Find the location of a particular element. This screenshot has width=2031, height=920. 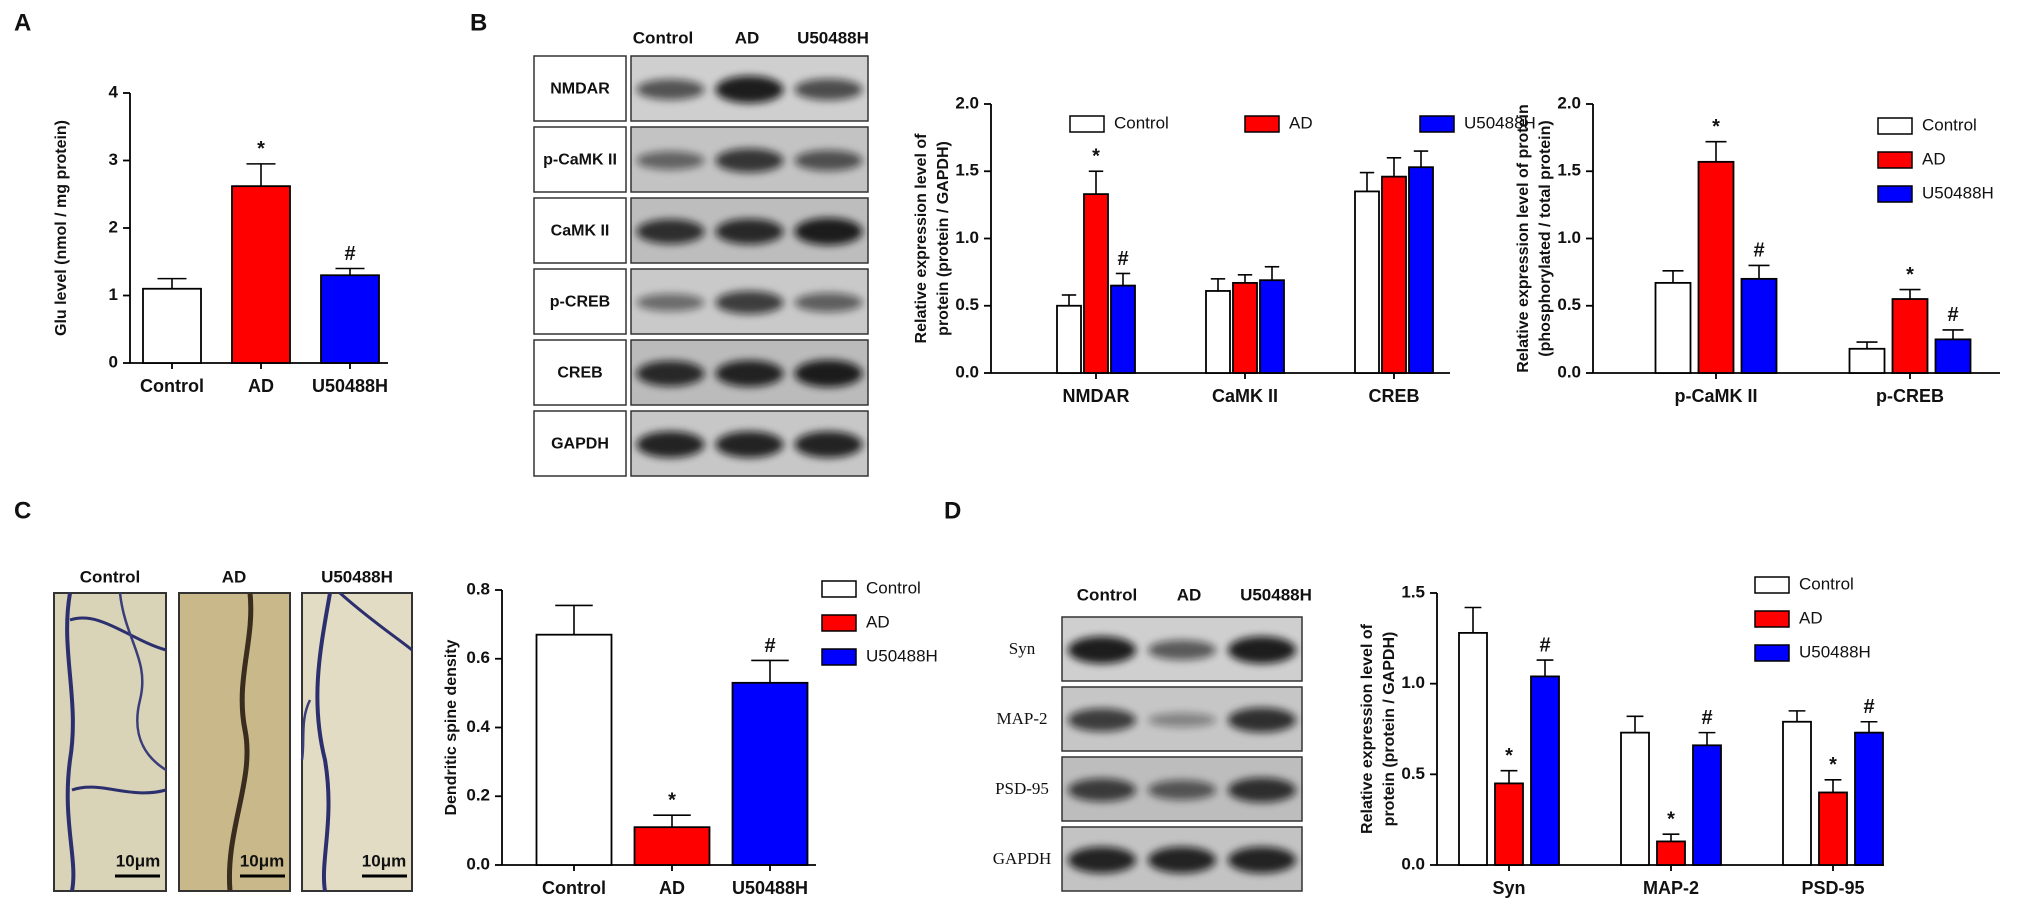

legend-label: U50488H is located at coordinates (902, 655).